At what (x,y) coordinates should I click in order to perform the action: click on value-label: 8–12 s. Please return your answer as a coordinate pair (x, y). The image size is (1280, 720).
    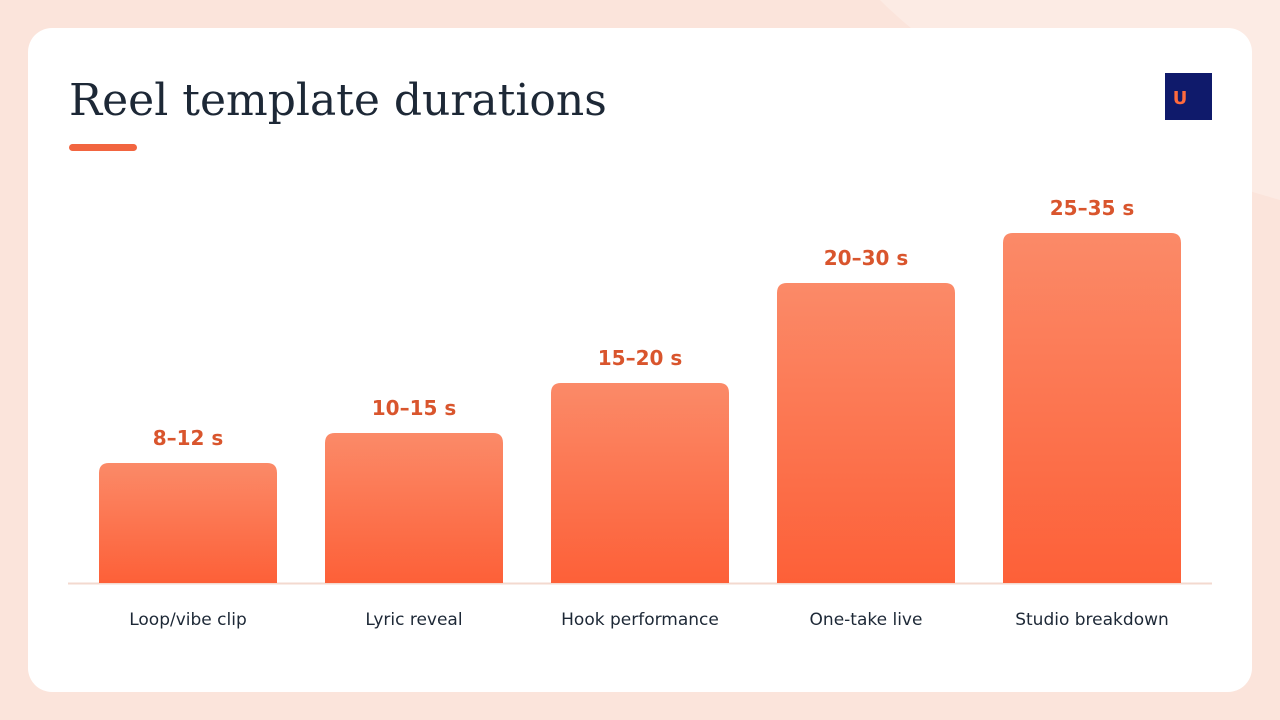
    Looking at the image, I should click on (188, 438).